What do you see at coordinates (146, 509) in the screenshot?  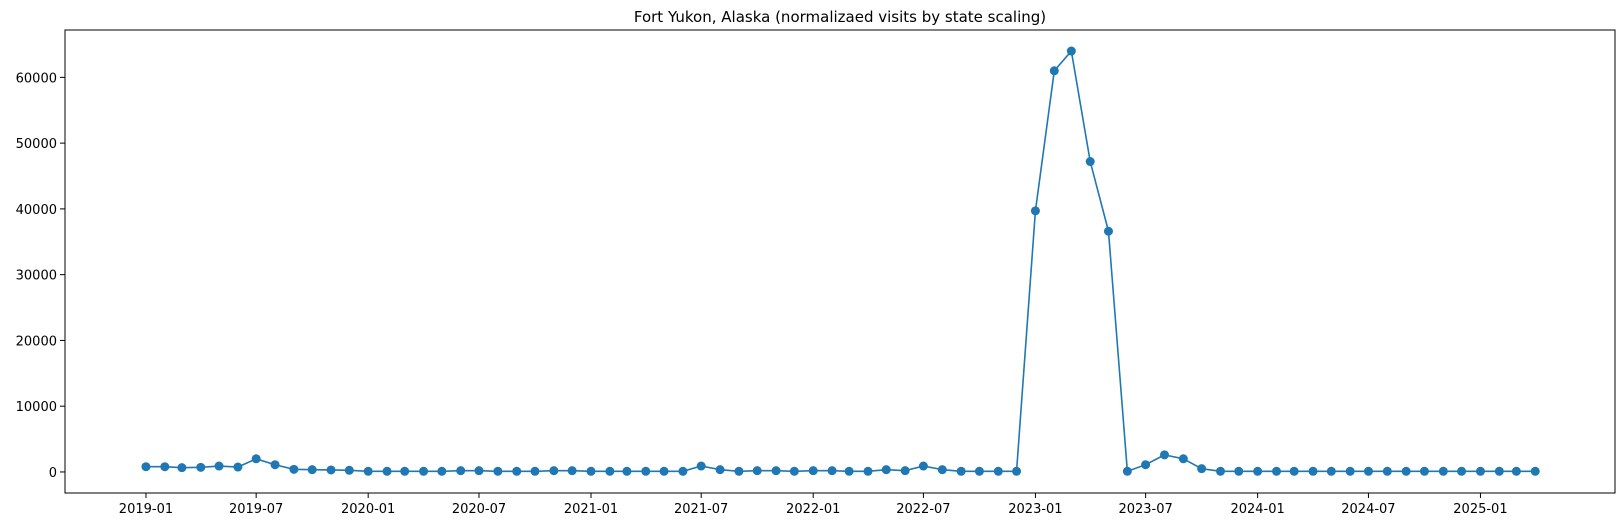 I see `x-tick-label: 2019-01` at bounding box center [146, 509].